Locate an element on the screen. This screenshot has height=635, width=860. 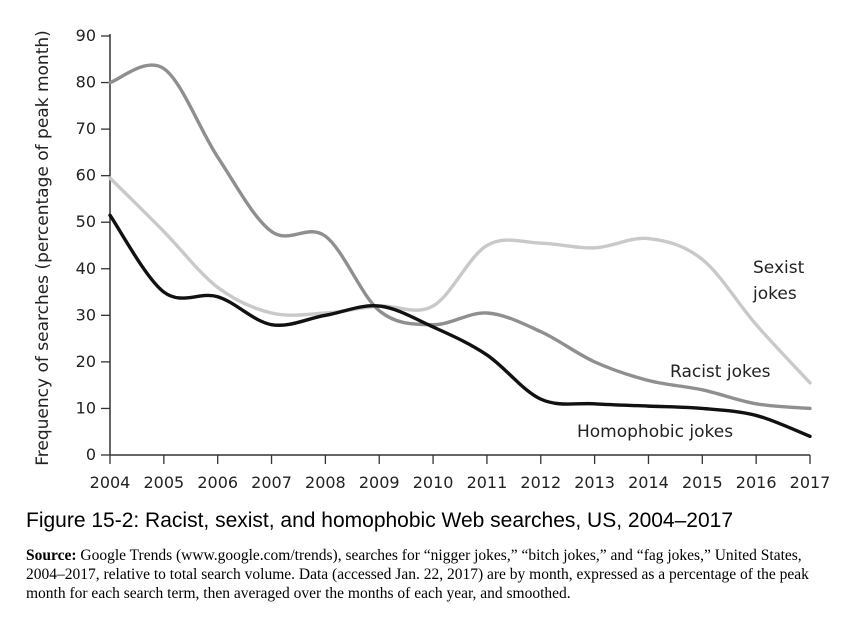
series-label-racist: Racist jokes is located at coordinates (720, 372).